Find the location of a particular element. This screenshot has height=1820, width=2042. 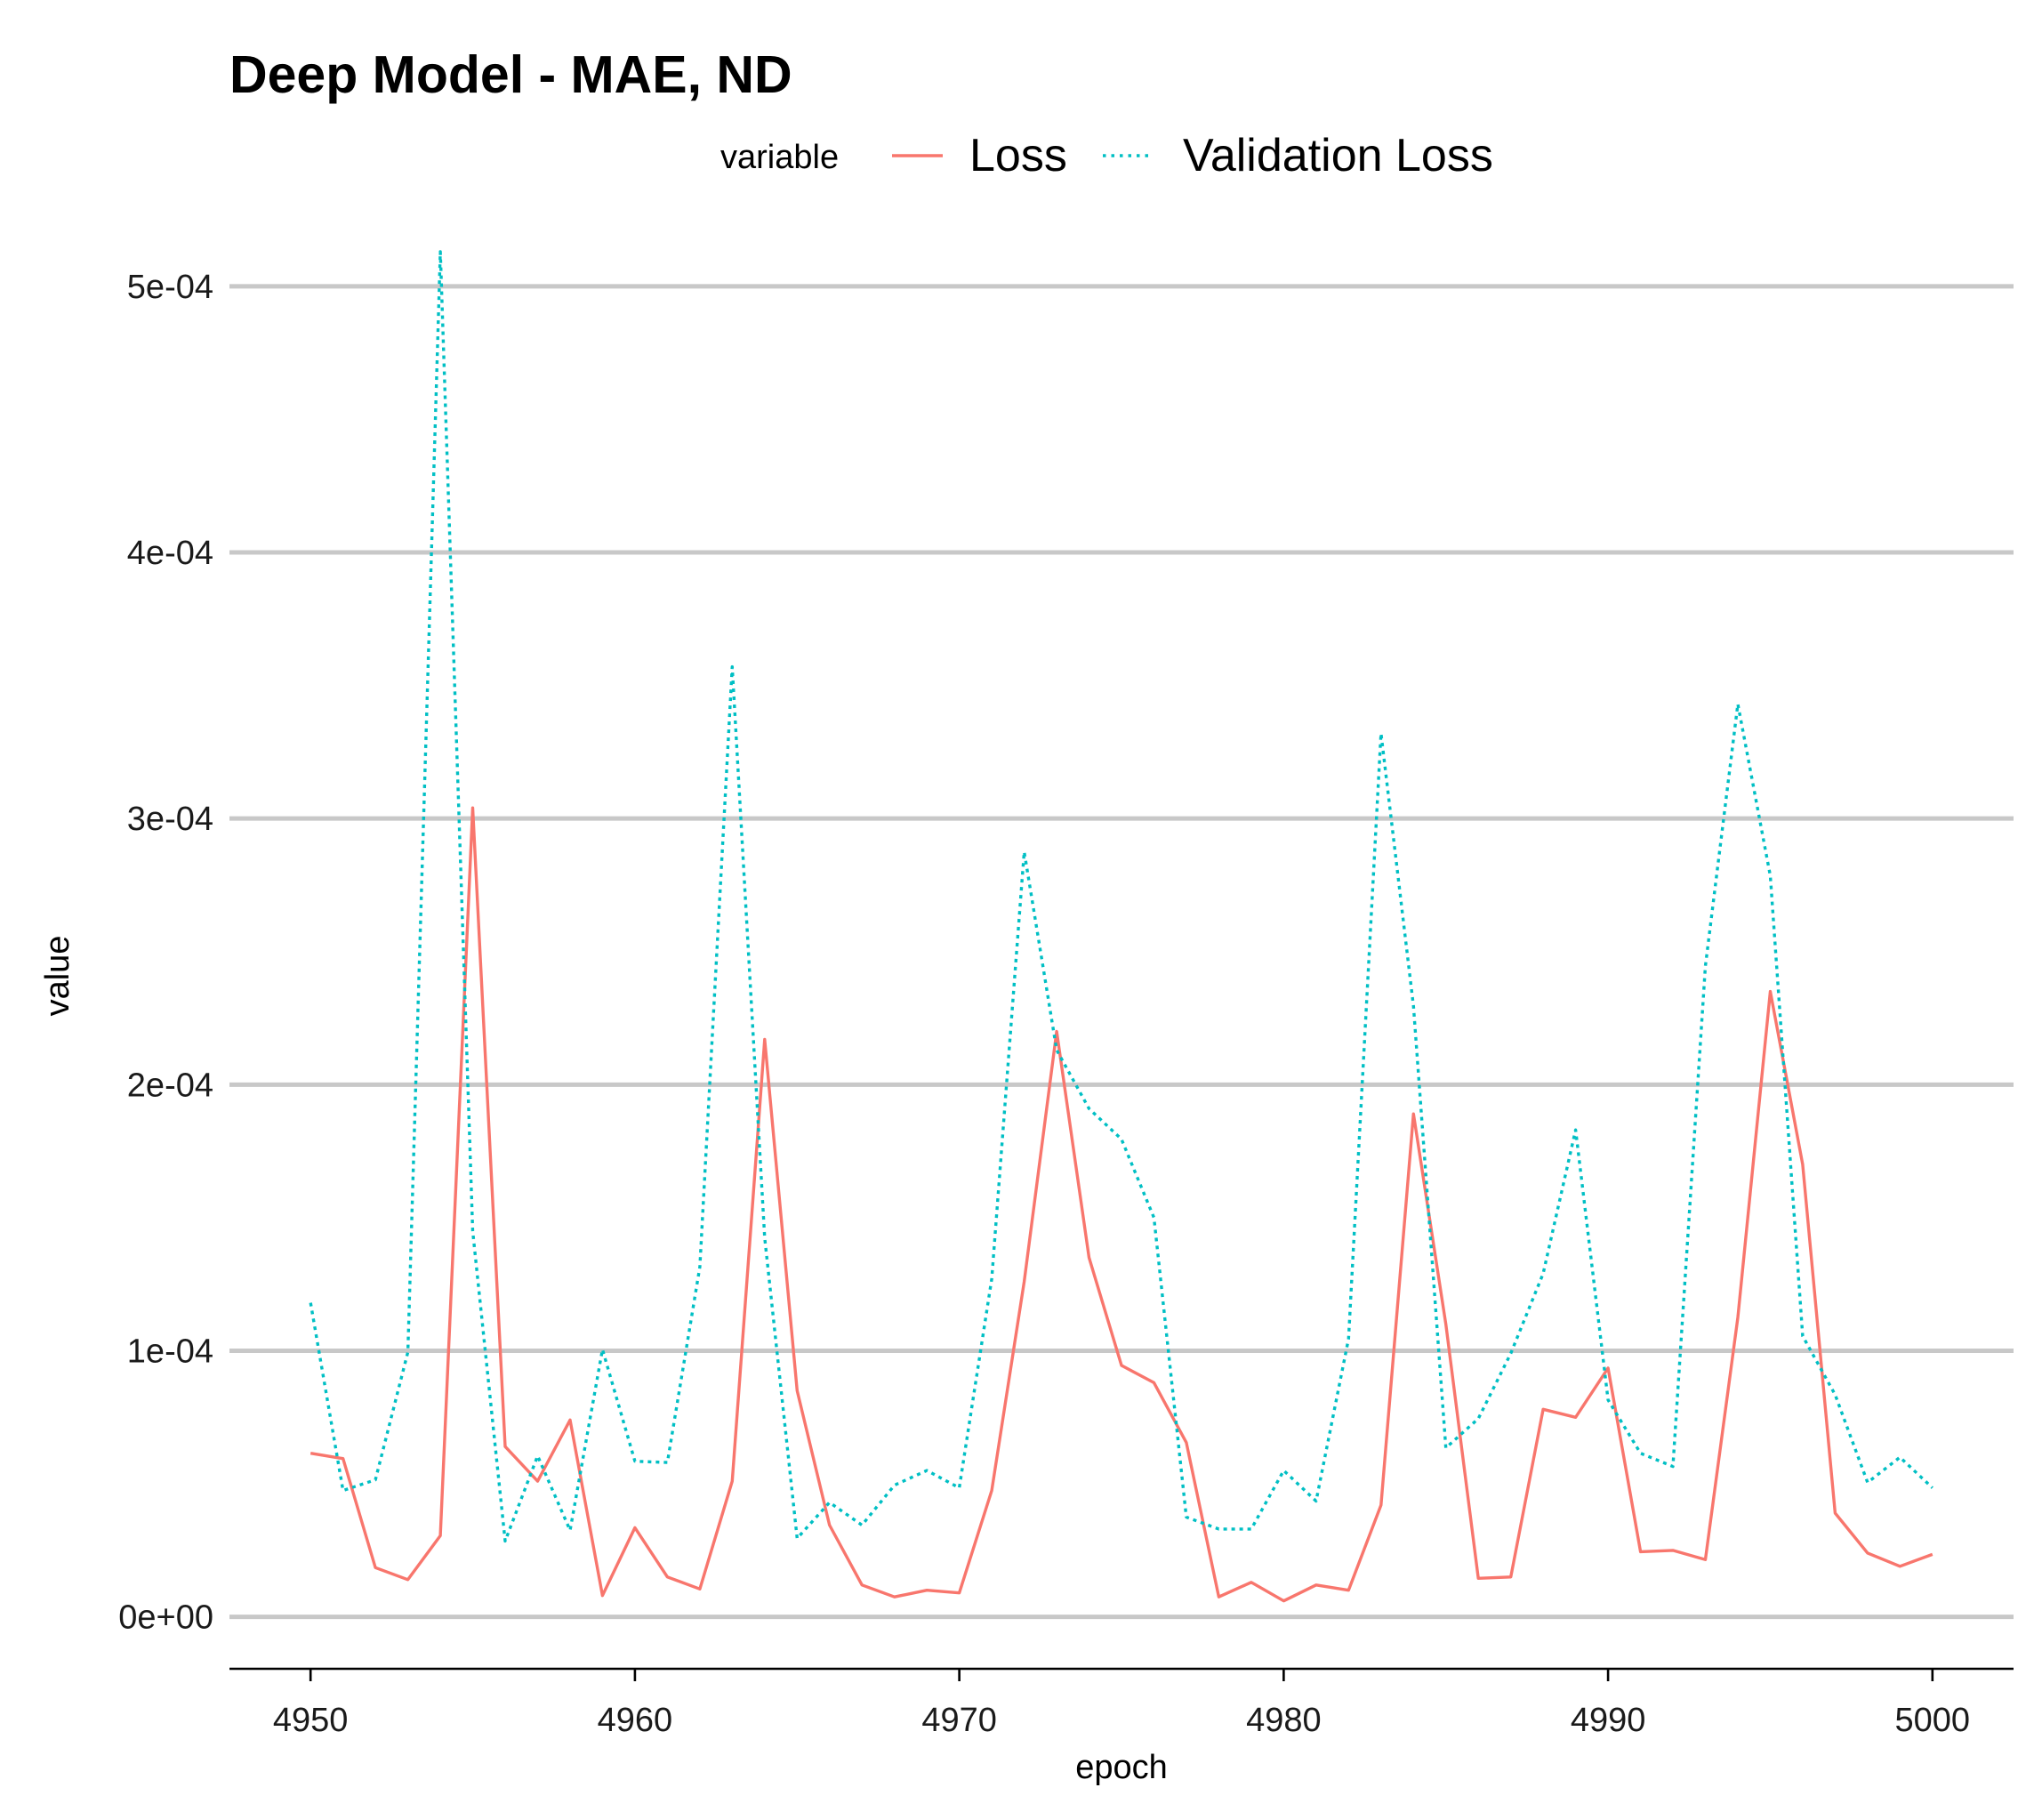

y-axis-title: value is located at coordinates (58, 977).